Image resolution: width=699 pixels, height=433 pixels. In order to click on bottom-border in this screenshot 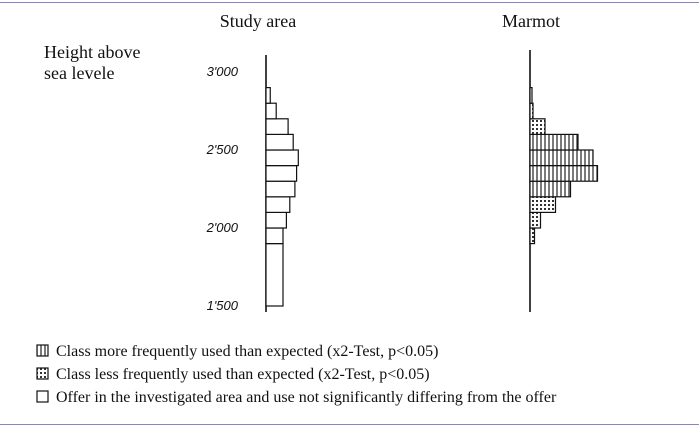, I will do `click(349, 424)`.